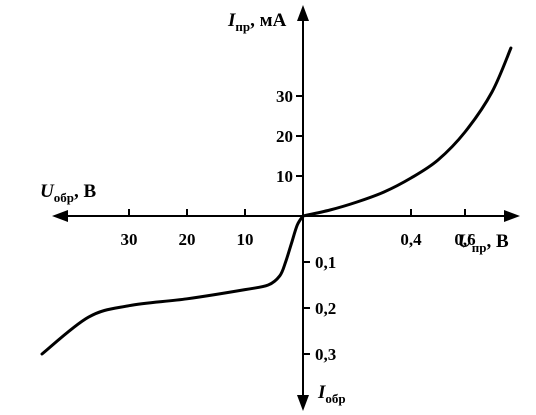 The height and width of the screenshot is (415, 536). Describe the element at coordinates (68, 193) in the screenshot. I see `reverse-voltage-axis-label: Uобр, В` at that location.